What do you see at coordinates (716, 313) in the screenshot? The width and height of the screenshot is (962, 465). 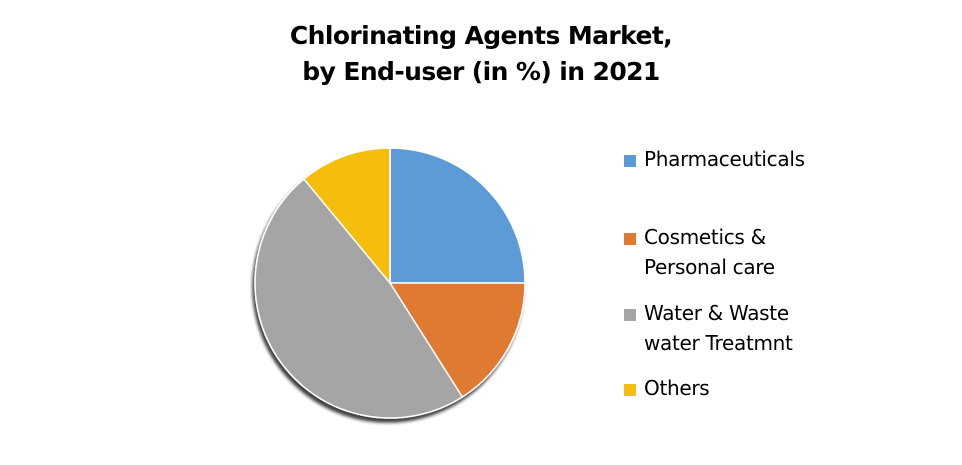 I see `legend-label: Water & Waste` at bounding box center [716, 313].